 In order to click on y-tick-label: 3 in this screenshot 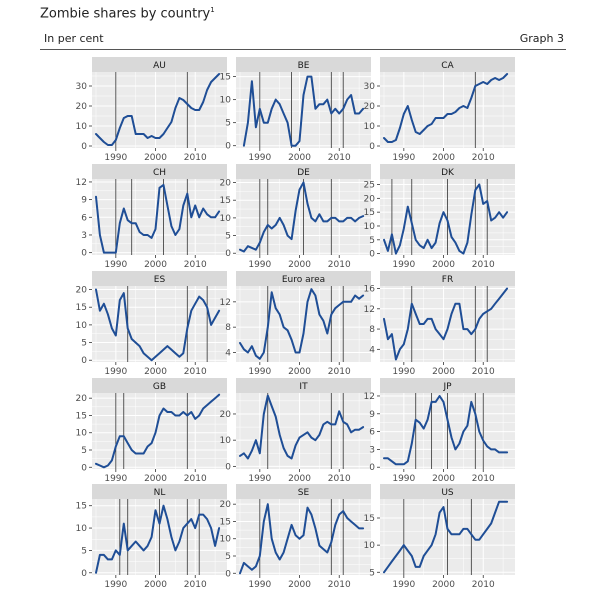, I will do `click(84, 236)`.